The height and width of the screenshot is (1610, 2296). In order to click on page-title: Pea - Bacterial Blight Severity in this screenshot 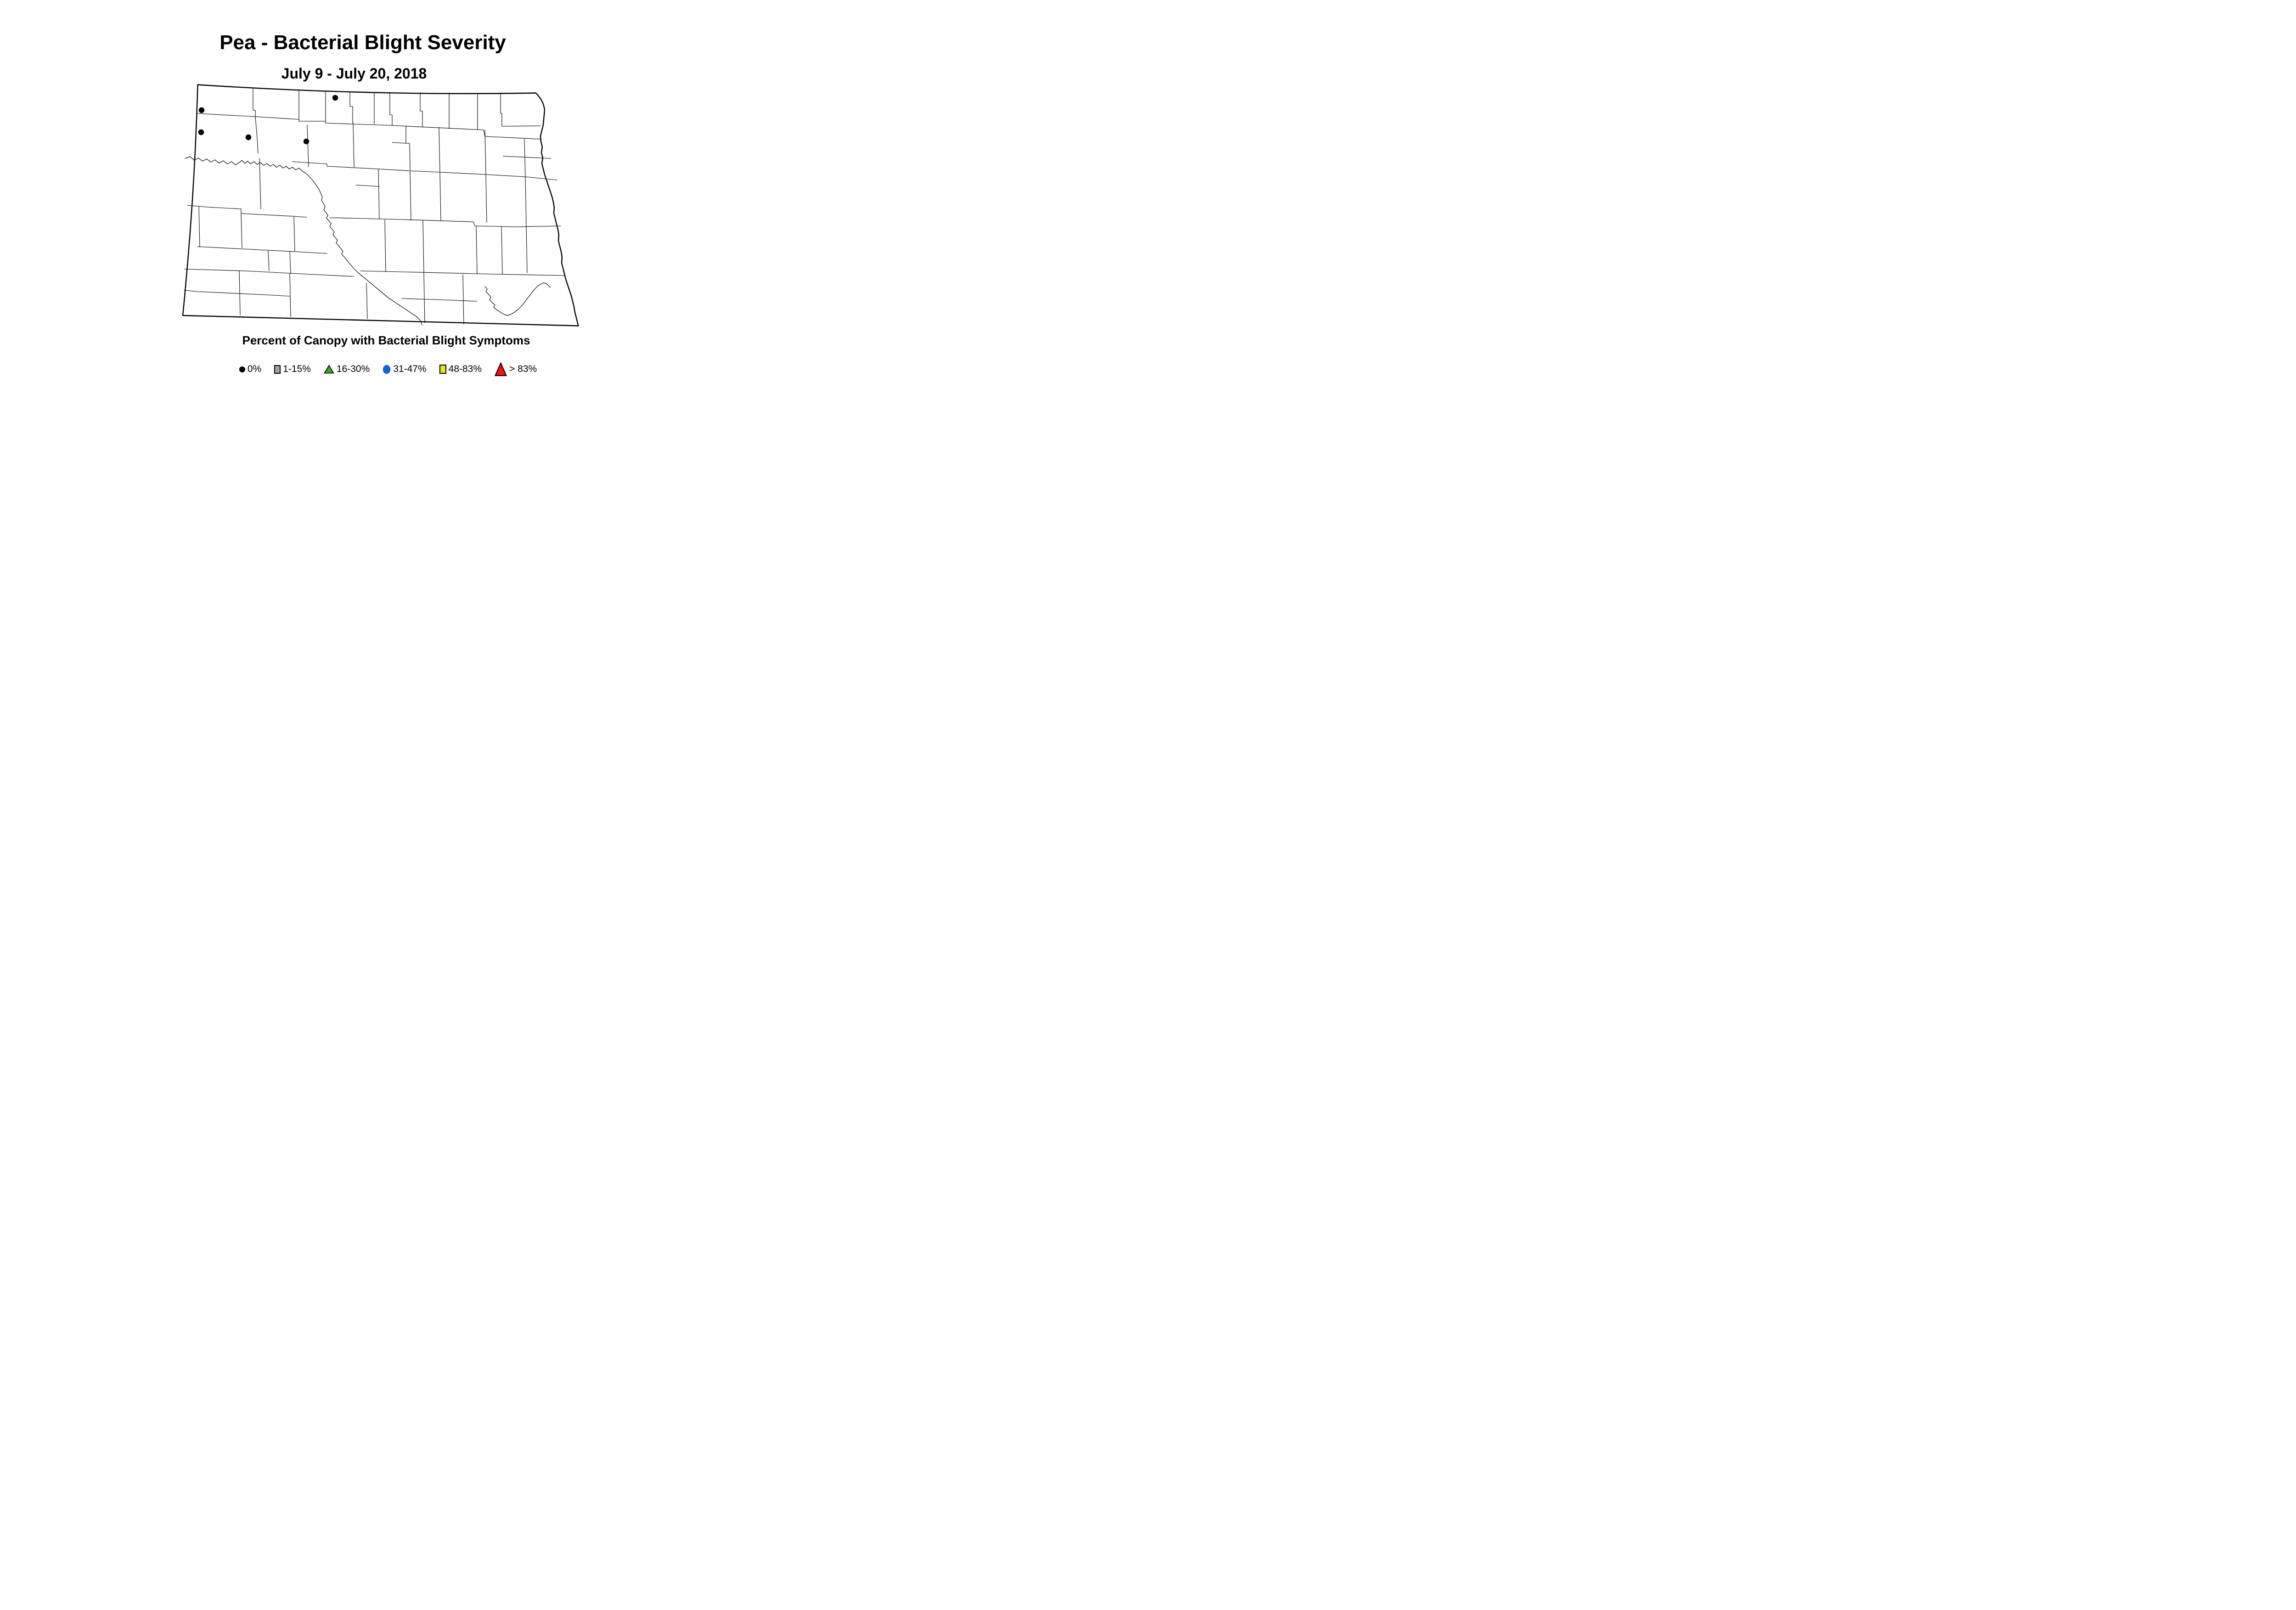, I will do `click(362, 43)`.